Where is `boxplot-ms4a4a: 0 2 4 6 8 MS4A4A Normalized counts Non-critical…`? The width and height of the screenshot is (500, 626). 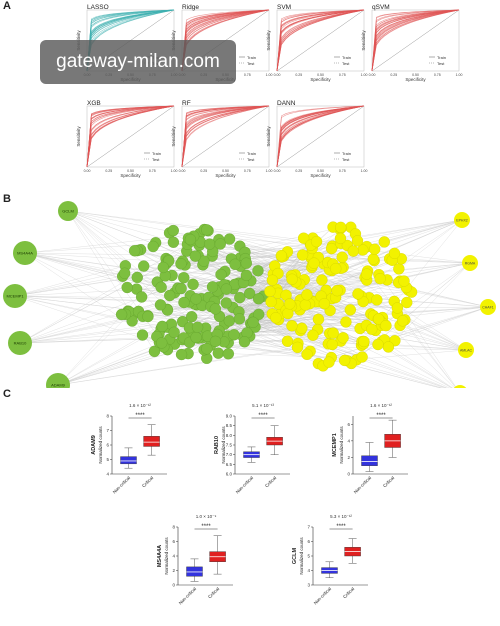
boxplot-ms4a4a: 0 2 4 6 8 MS4A4A Normalized counts Non-critical… is located at coordinates (198, 565).